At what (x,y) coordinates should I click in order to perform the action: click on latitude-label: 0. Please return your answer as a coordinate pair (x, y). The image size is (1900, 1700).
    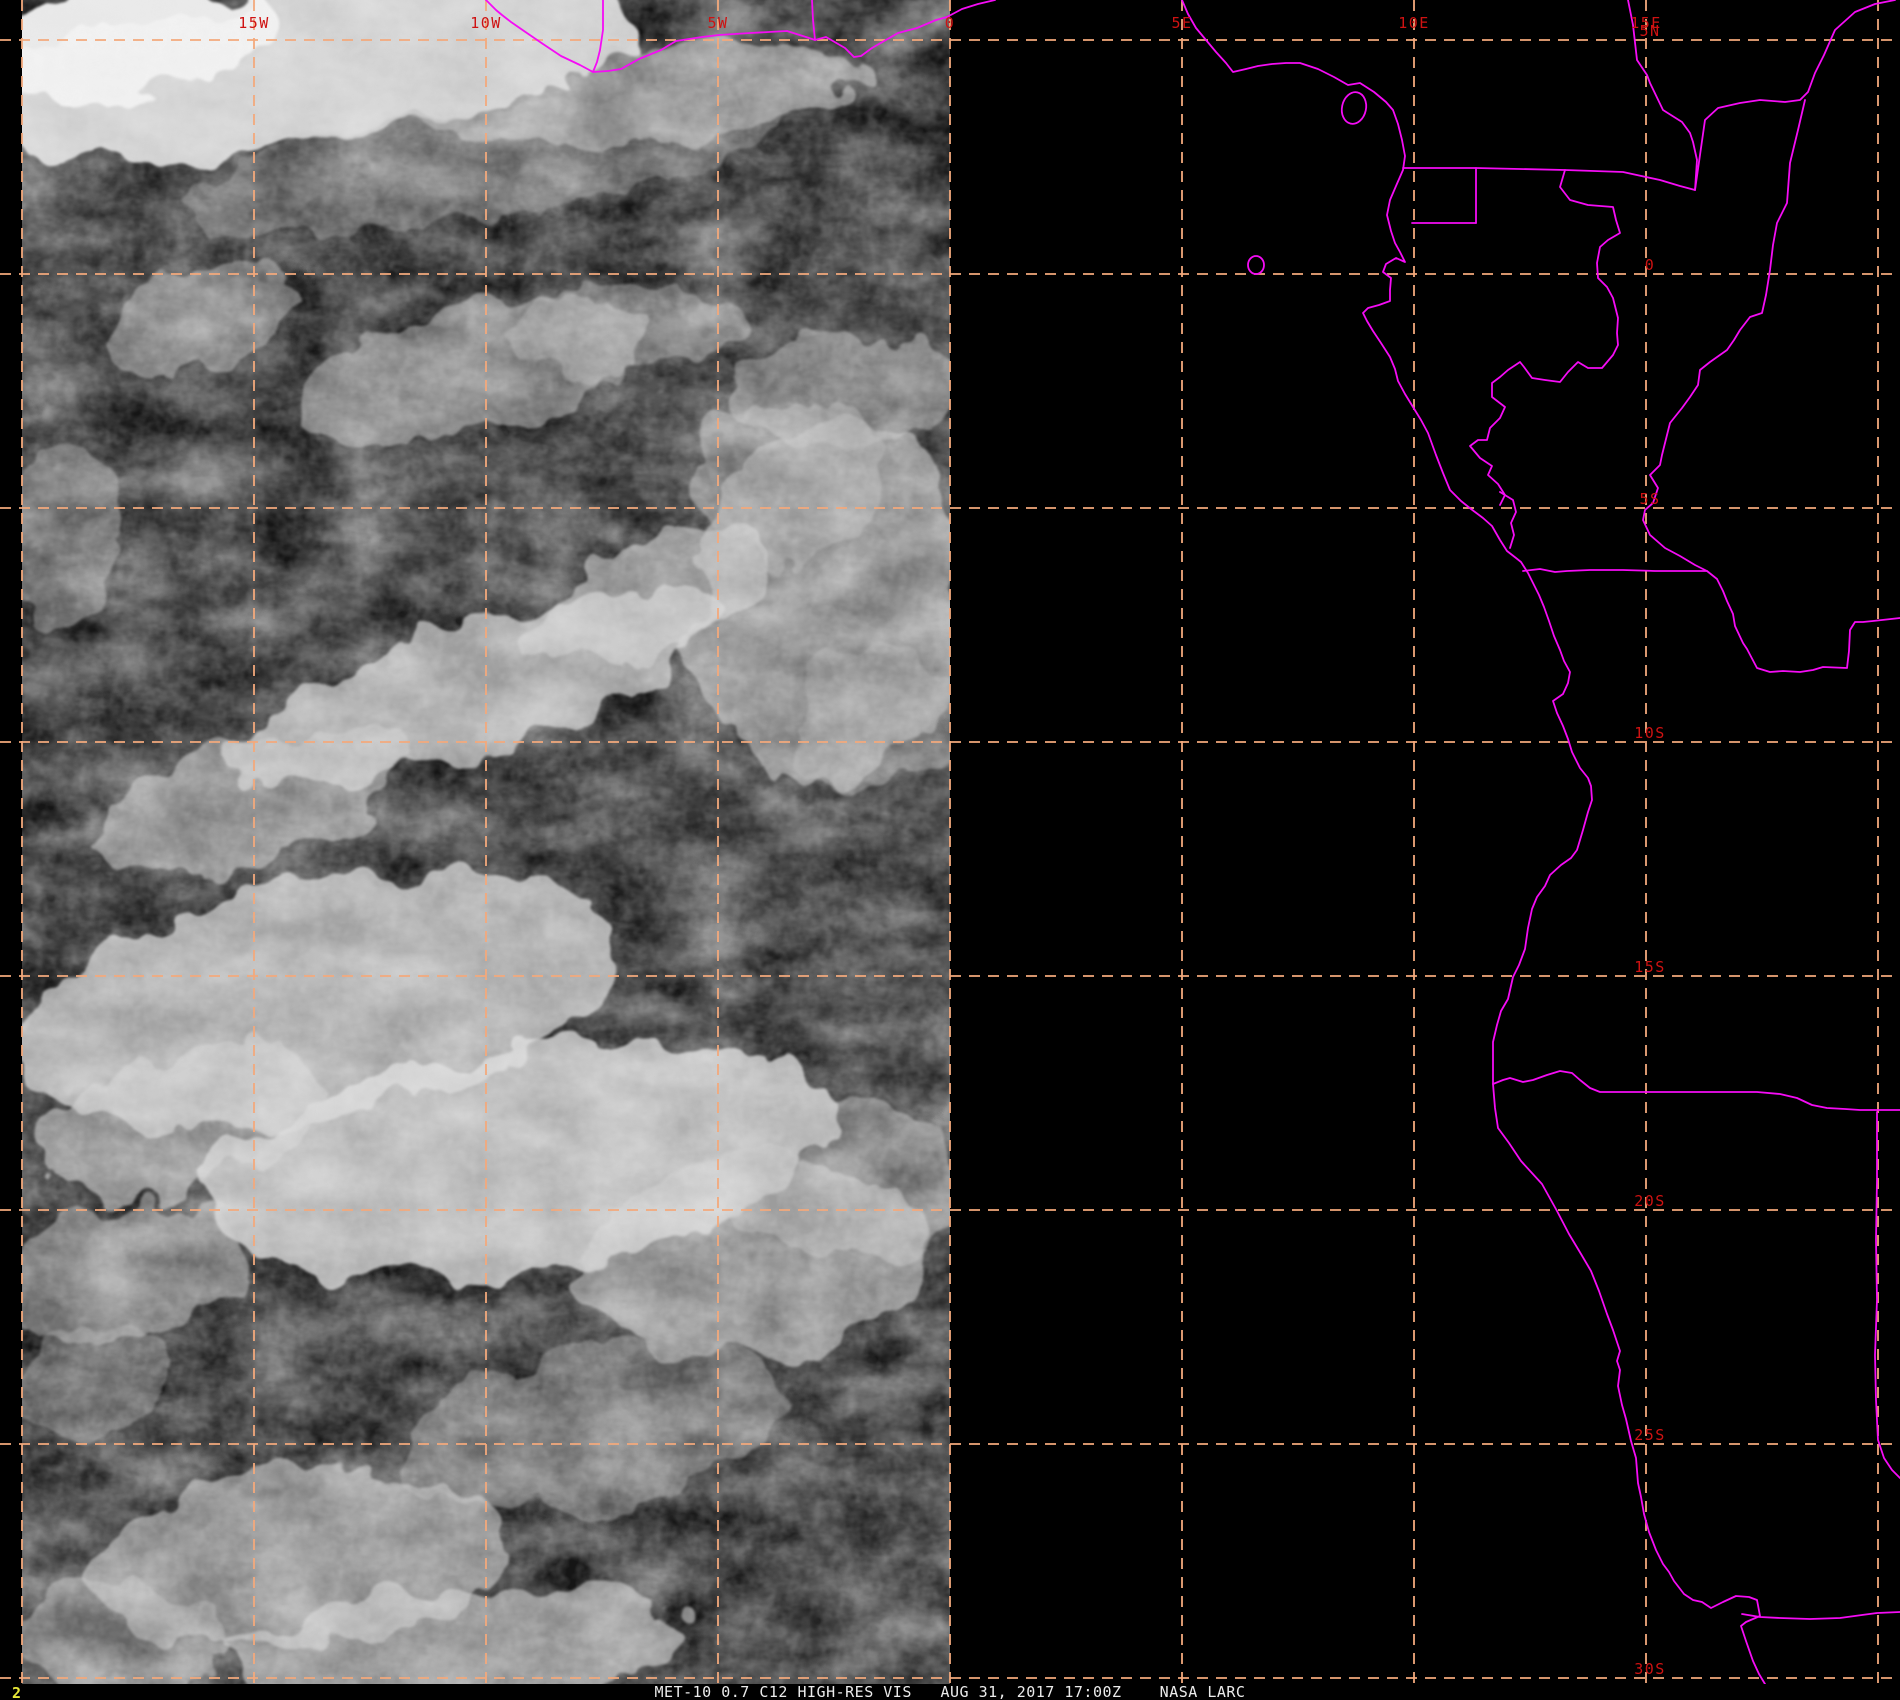
    Looking at the image, I should click on (1650, 265).